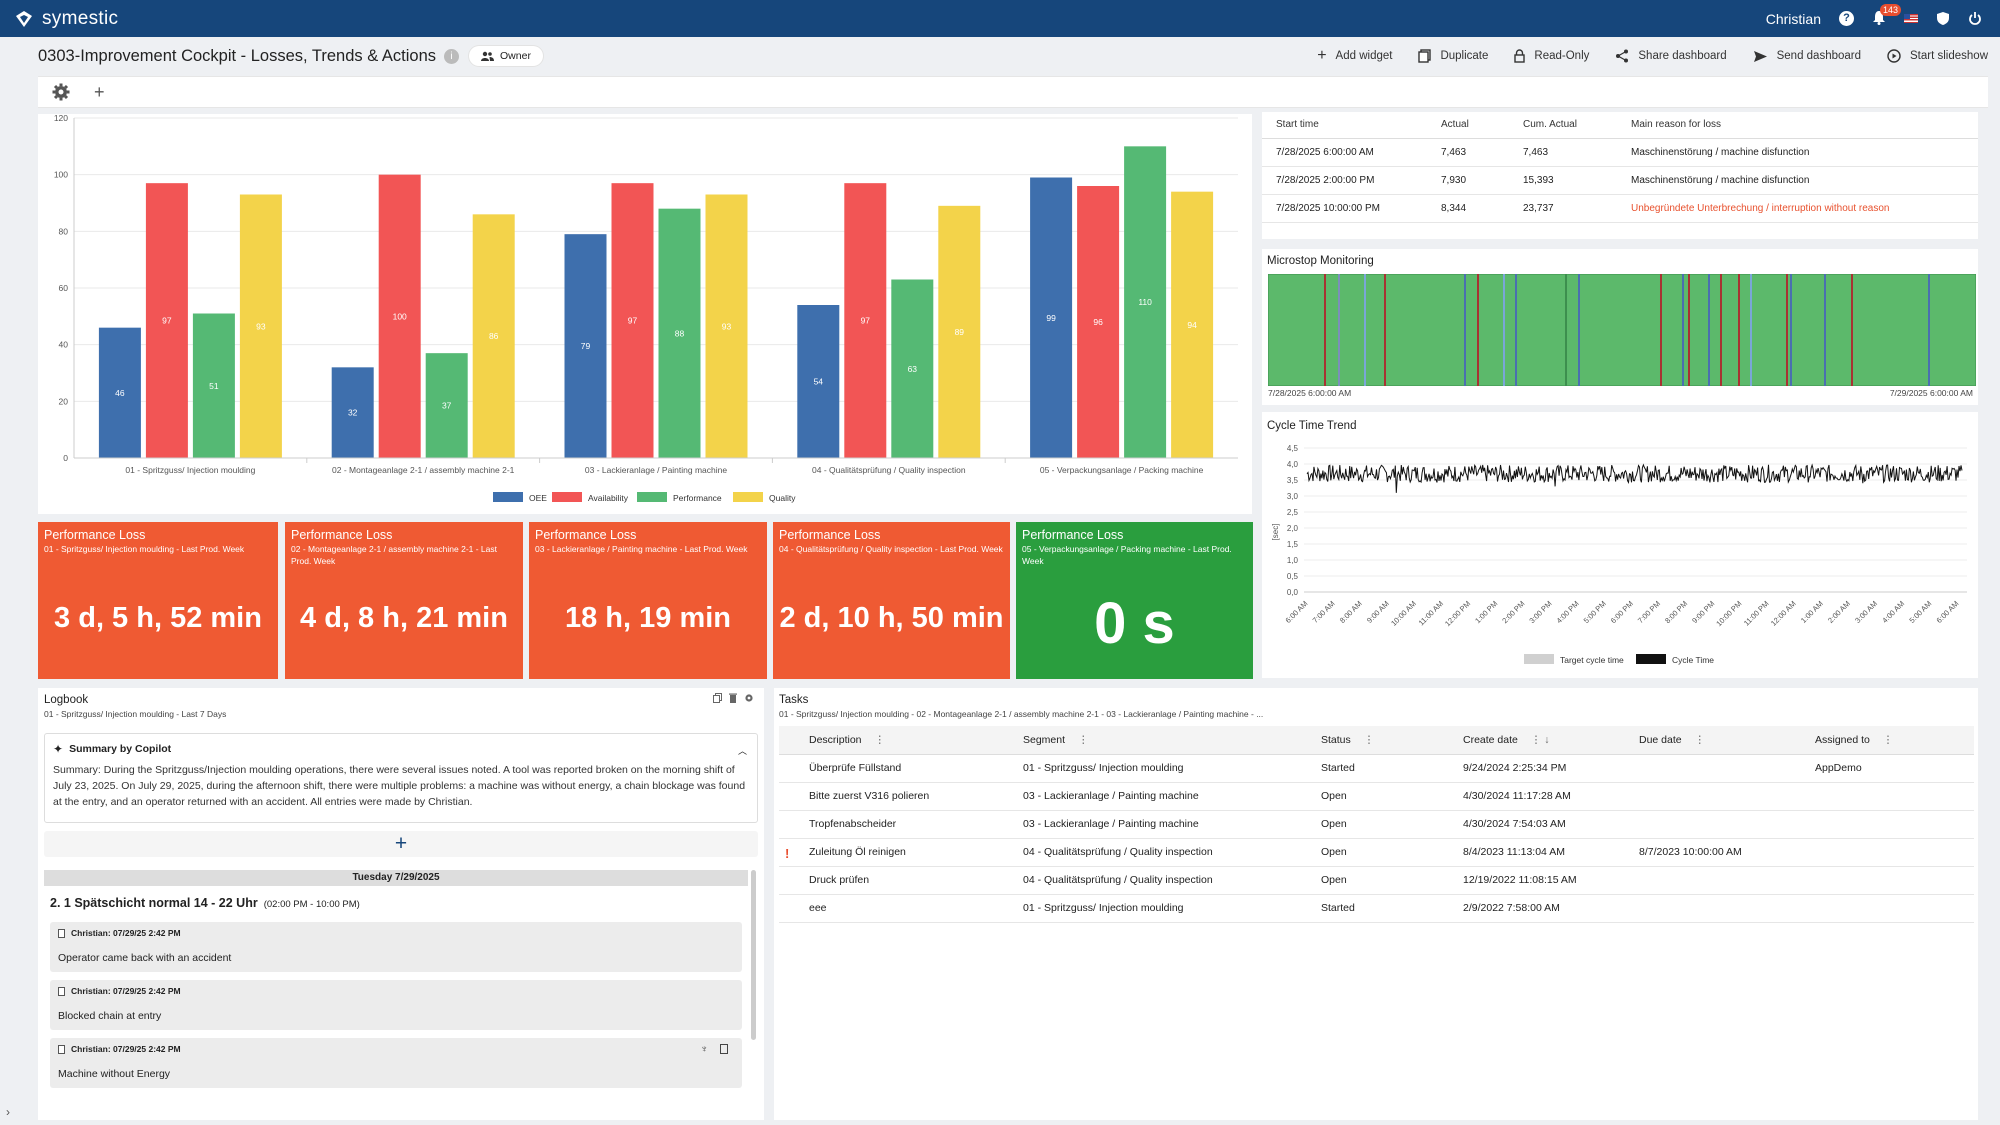  I want to click on y-tick-label: 20, so click(64, 401).